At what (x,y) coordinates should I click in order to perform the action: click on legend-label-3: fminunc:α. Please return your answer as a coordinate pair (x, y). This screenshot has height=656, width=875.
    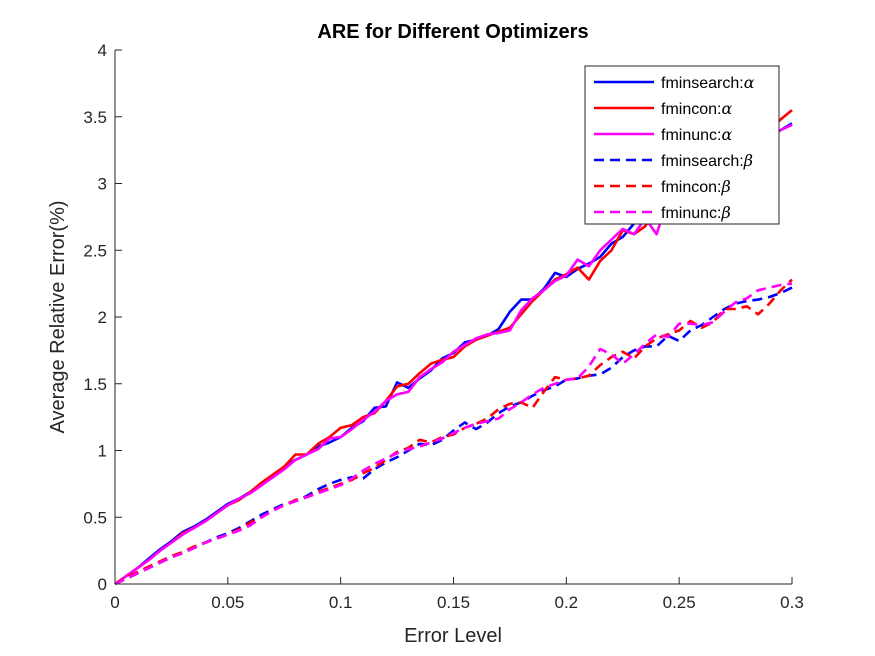
    Looking at the image, I should click on (696, 134).